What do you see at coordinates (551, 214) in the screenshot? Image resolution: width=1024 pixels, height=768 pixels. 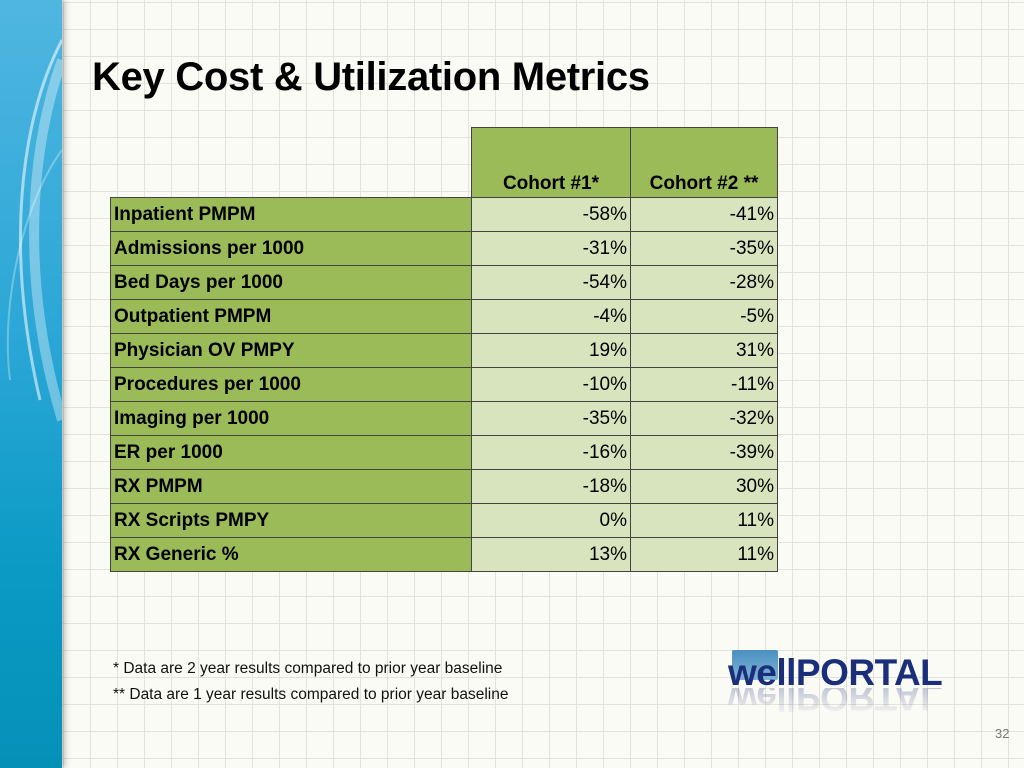 I see `cohort-1-cell: -58%` at bounding box center [551, 214].